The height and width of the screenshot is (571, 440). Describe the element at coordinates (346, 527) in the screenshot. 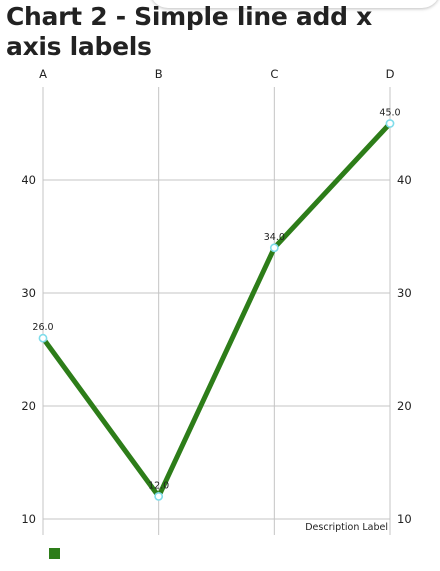

I see `description-label: Description Label` at that location.